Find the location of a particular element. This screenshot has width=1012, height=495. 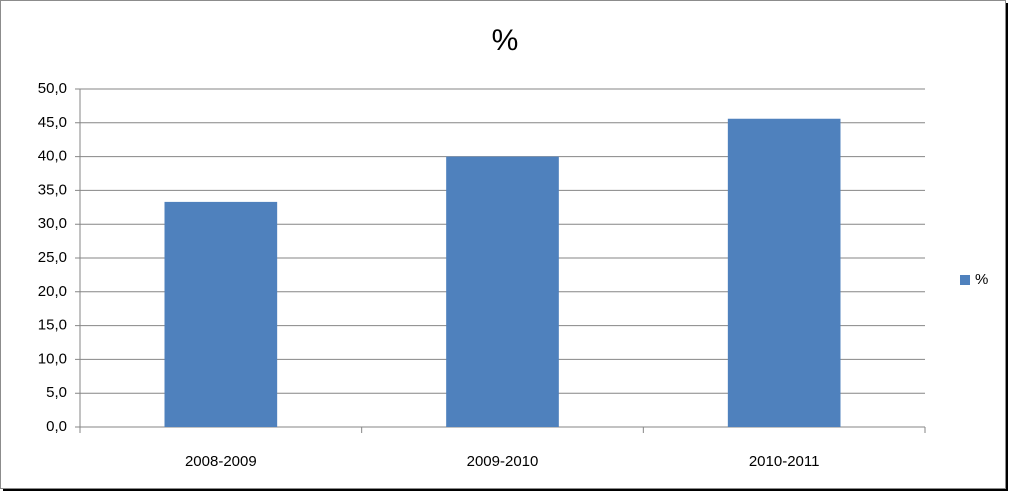

y-tick-label: 20,0 is located at coordinates (52, 291).